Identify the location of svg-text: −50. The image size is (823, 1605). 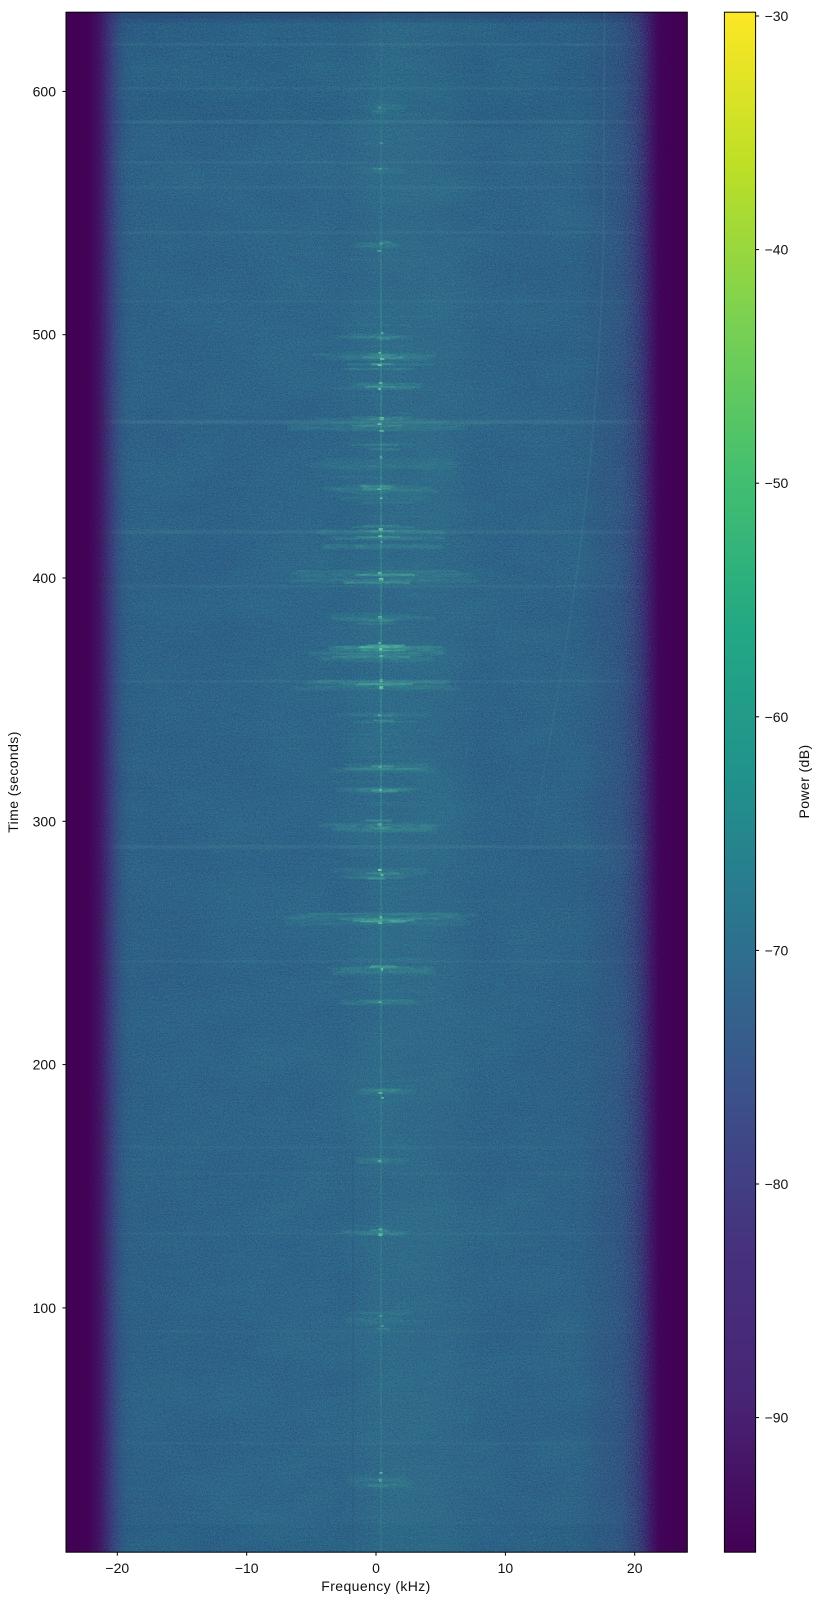
(777, 483).